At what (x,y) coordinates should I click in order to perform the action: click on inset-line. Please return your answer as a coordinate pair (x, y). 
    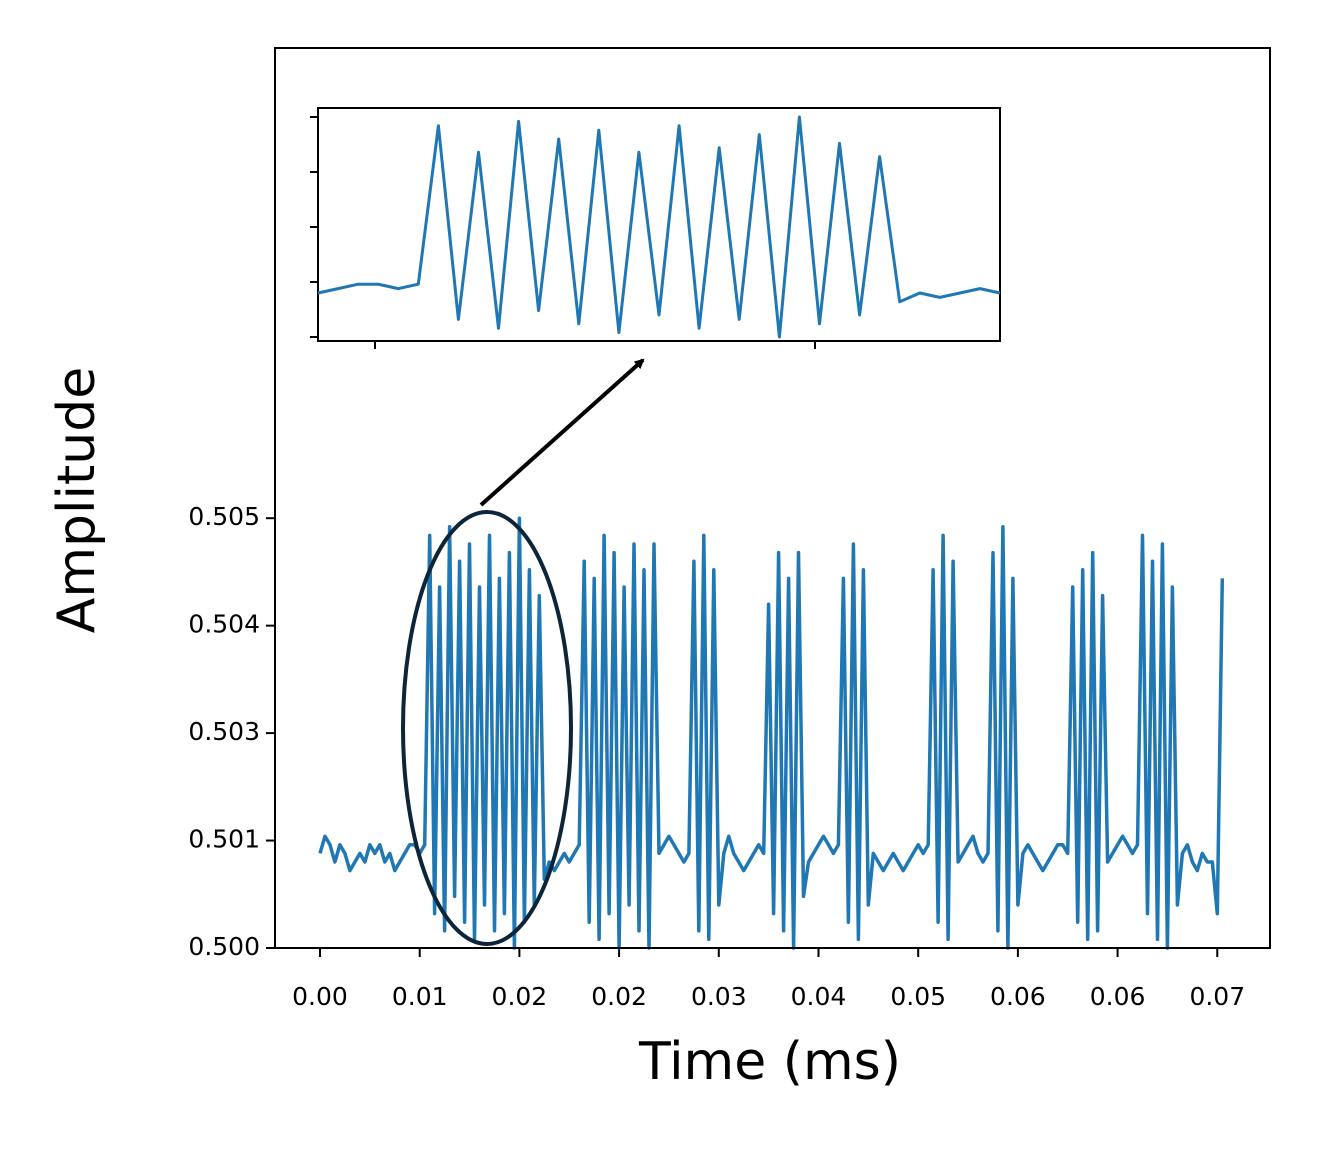
    Looking at the image, I should click on (659, 227).